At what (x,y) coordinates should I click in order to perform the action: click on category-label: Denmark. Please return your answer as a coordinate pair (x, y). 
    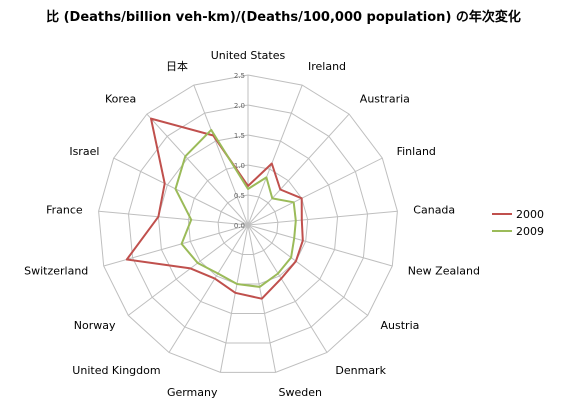
    Looking at the image, I should click on (360, 370).